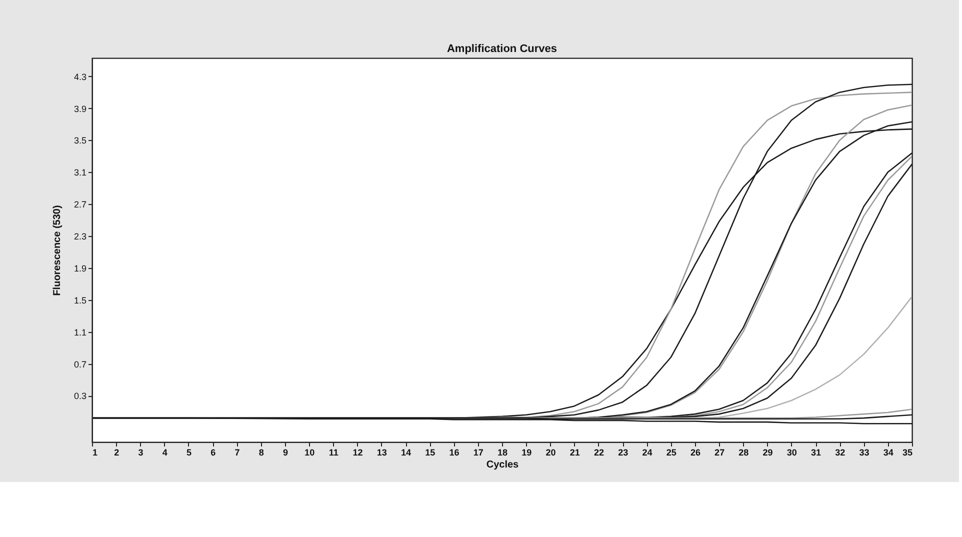 The height and width of the screenshot is (537, 962). I want to click on y-tick-label: 0.3, so click(80, 396).